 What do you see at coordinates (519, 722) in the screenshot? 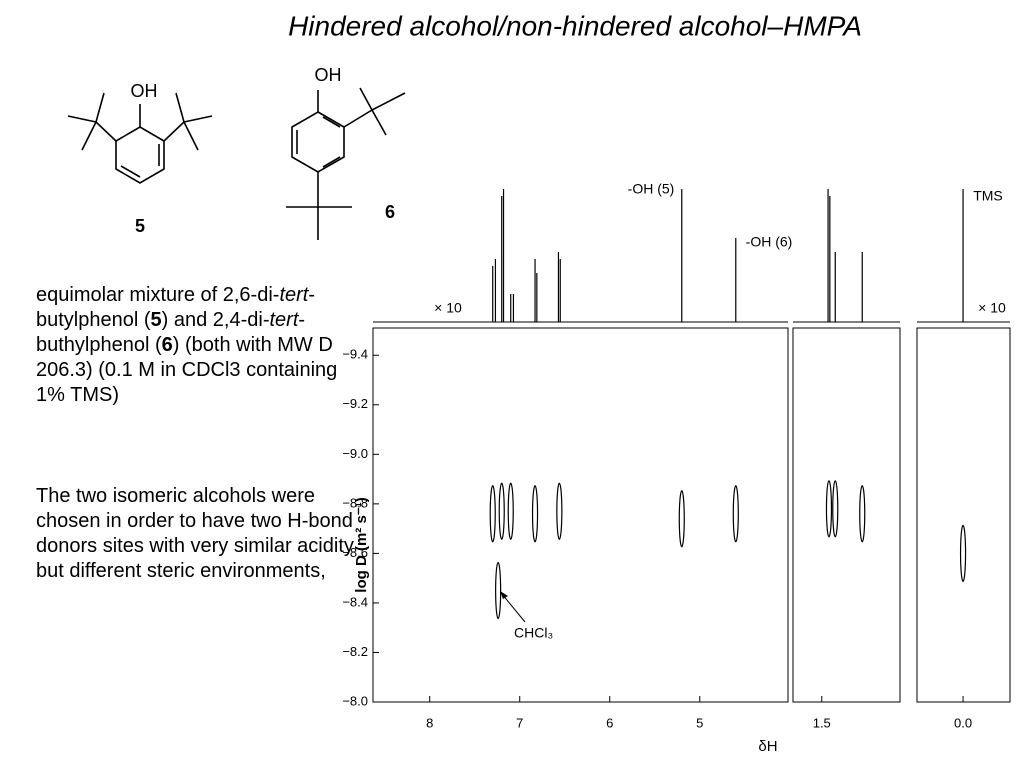
I see `x-tick-label: 7` at bounding box center [519, 722].